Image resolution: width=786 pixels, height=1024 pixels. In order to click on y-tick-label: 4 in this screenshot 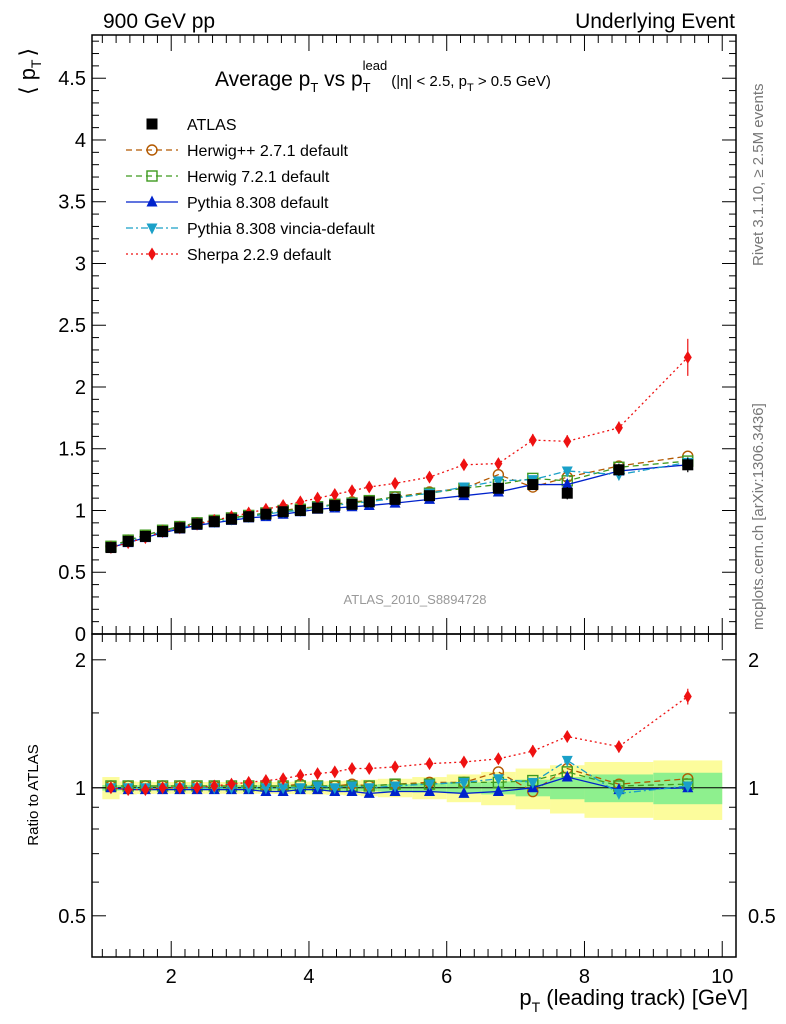, I will do `click(80, 141)`.